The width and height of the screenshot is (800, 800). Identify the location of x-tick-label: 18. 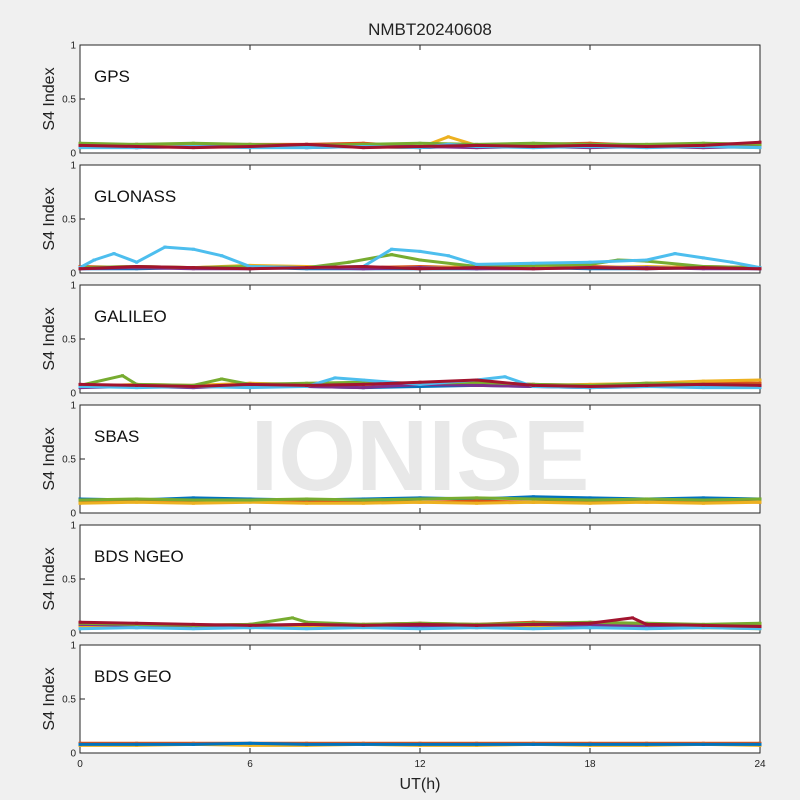
(590, 764).